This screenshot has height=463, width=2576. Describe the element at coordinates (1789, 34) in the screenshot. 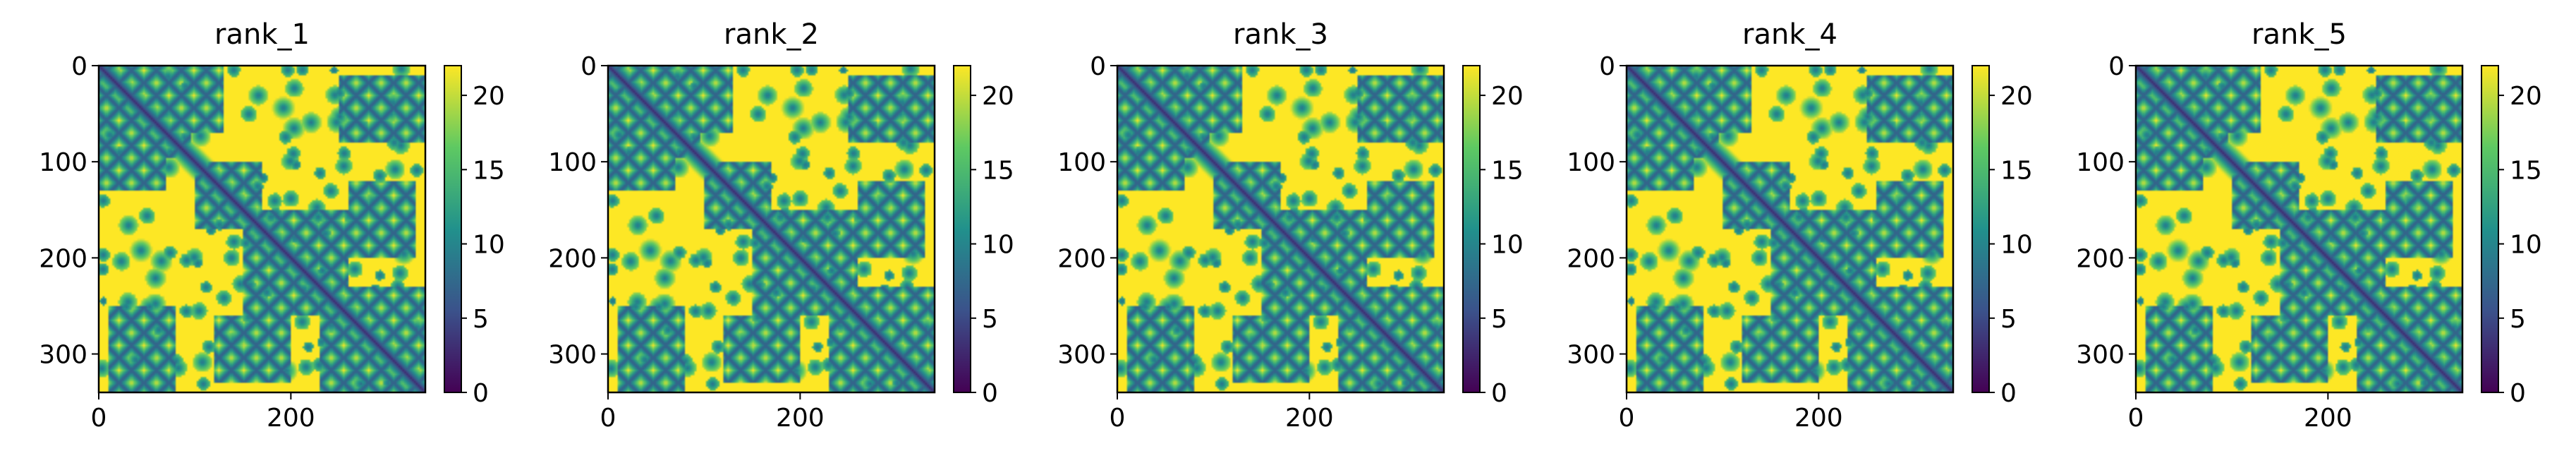

I see `panel-title: rank_4` at that location.